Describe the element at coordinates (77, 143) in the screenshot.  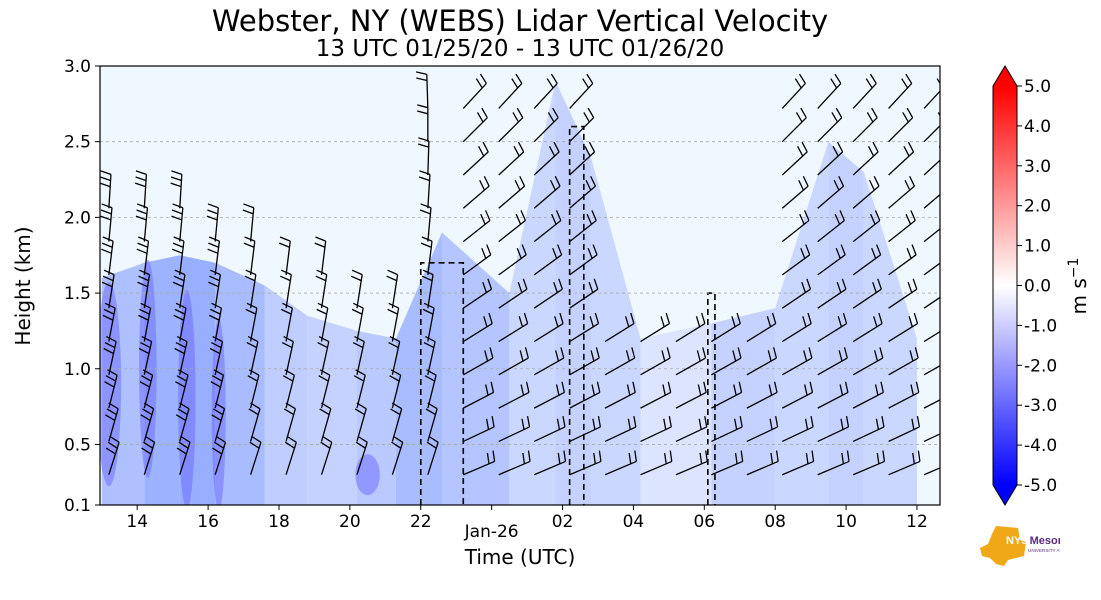
I see `y-tick-label: 2.5` at that location.